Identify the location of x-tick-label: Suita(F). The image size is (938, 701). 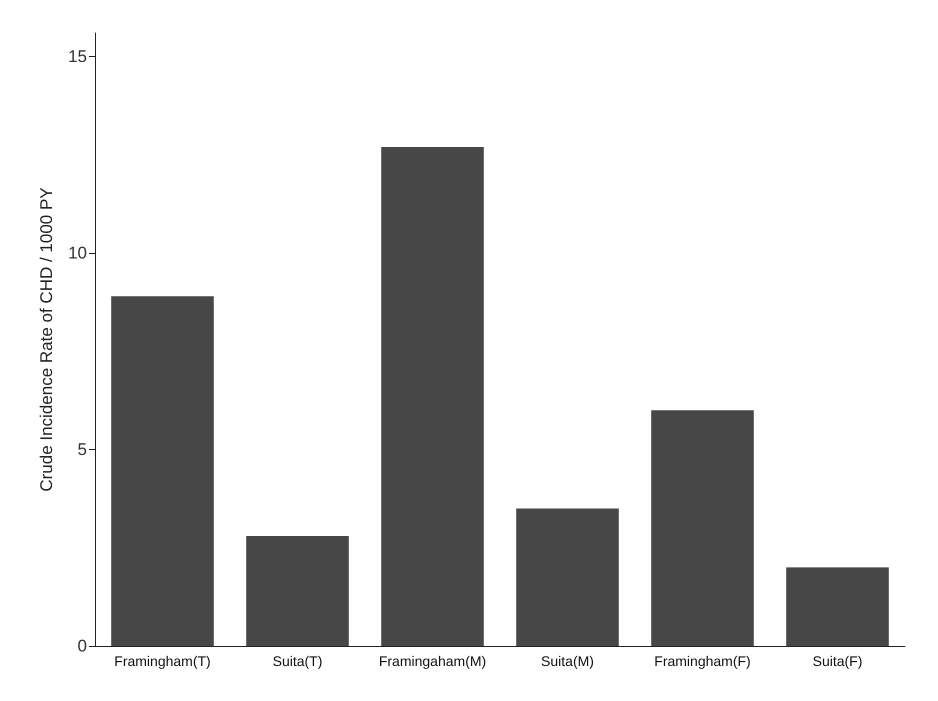
(837, 661).